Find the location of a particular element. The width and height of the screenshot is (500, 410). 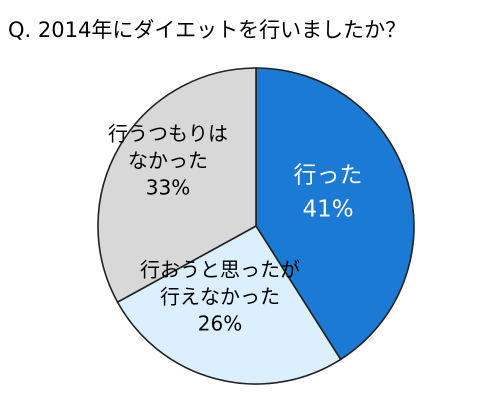

slice-label-not-line-0: 行うつもりは is located at coordinates (168, 134).